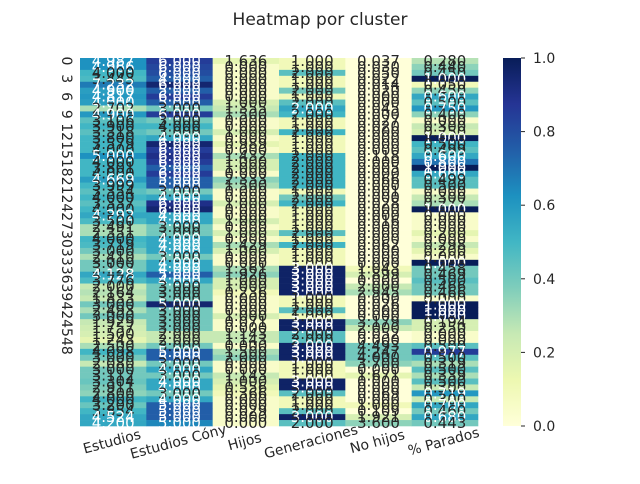 The width and height of the screenshot is (640, 484). What do you see at coordinates (245, 156) in the screenshot?
I see `cell-annotation: 1.432` at bounding box center [245, 156].